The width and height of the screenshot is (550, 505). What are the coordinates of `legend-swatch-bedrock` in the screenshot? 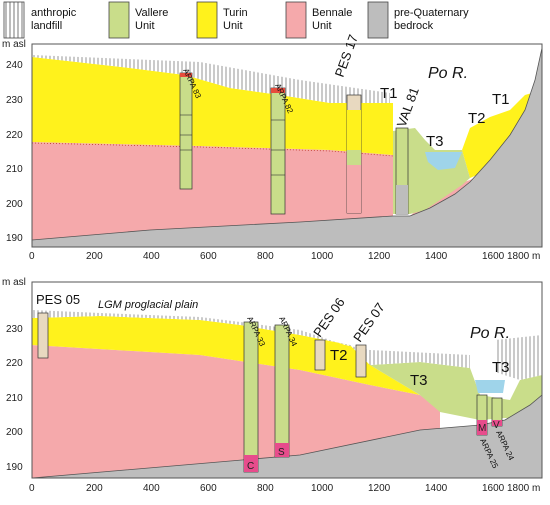 It's located at (378, 20).